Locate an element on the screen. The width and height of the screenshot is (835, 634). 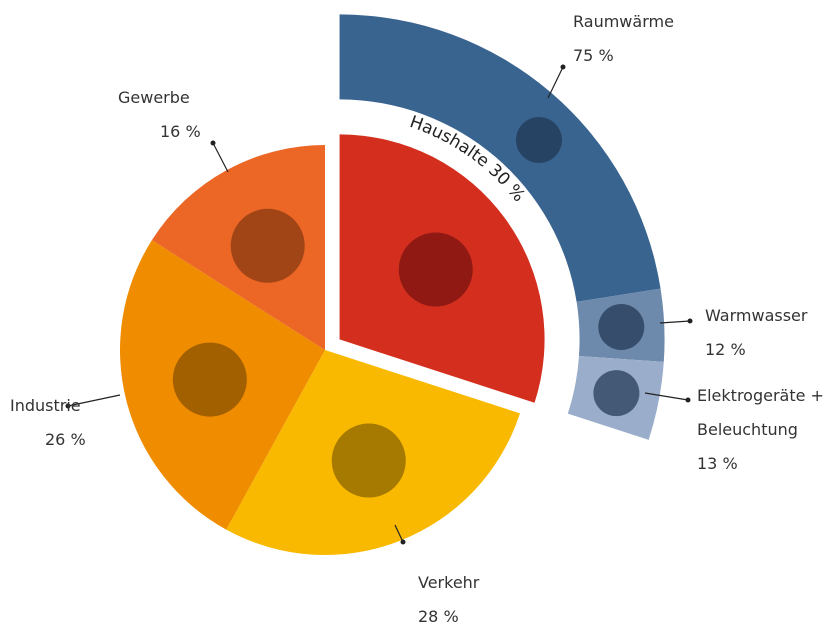
label-value: 16 % is located at coordinates (180, 131).